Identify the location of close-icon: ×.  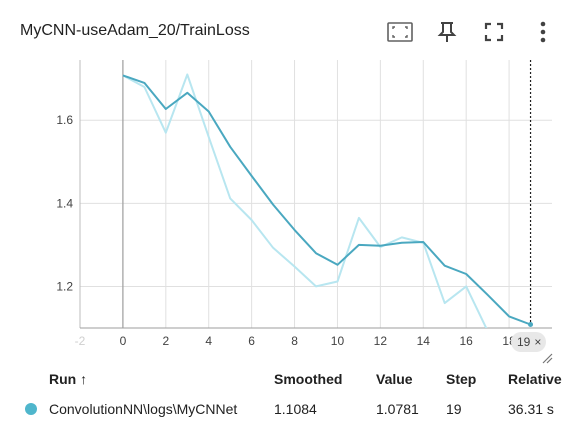
(538, 342).